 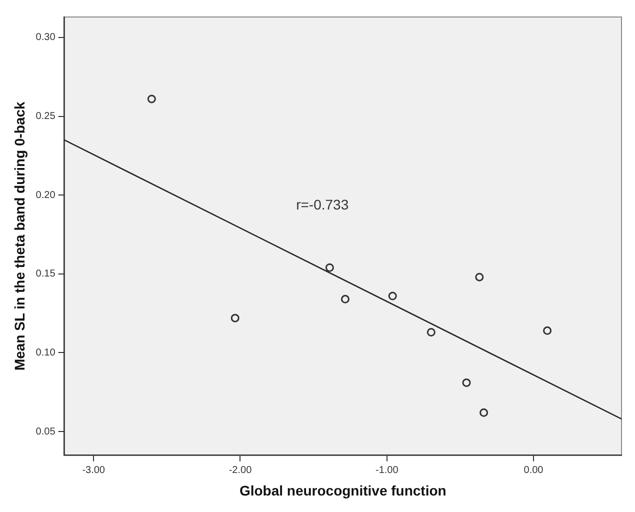 I want to click on y-tick-label: 0.25, so click(x=46, y=116).